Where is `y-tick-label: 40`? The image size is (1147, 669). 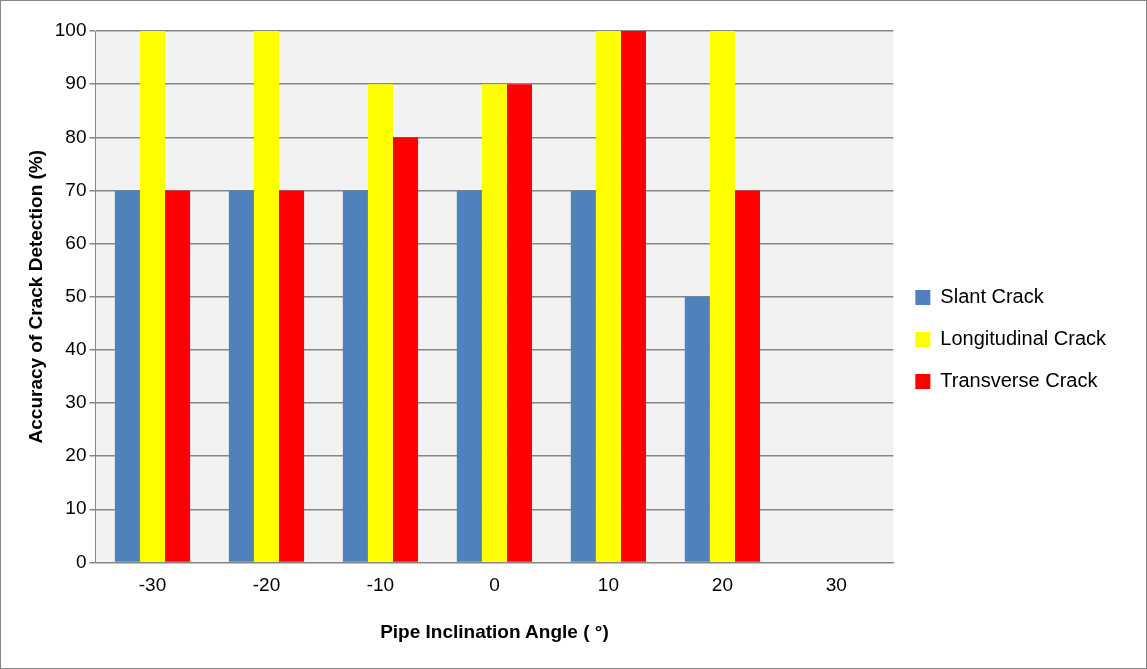 y-tick-label: 40 is located at coordinates (76, 349).